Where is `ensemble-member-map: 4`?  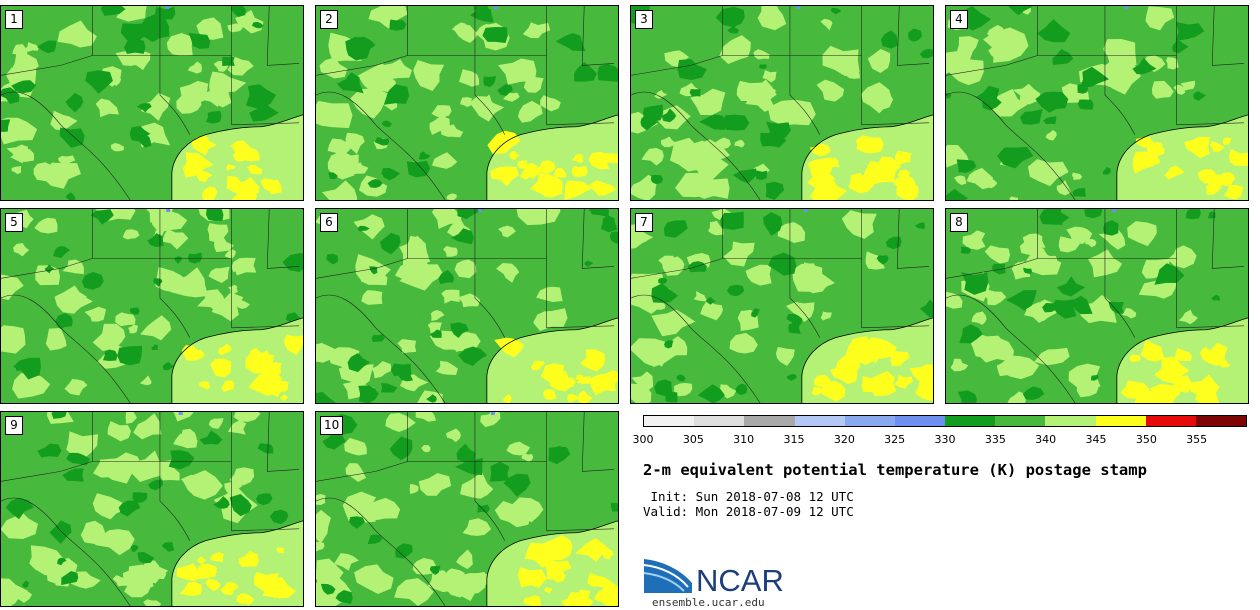 ensemble-member-map: 4 is located at coordinates (1097, 103).